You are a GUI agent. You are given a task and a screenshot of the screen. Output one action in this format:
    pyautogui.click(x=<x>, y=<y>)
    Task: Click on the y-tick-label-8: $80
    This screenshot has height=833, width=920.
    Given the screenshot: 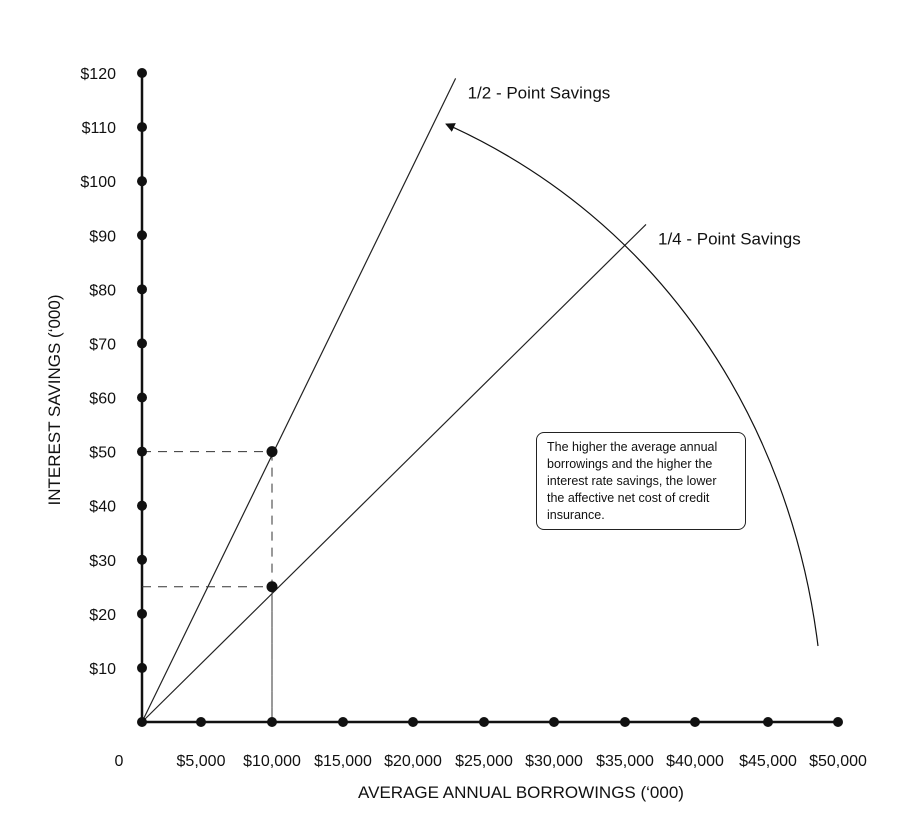 What is the action you would take?
    pyautogui.click(x=102, y=290)
    